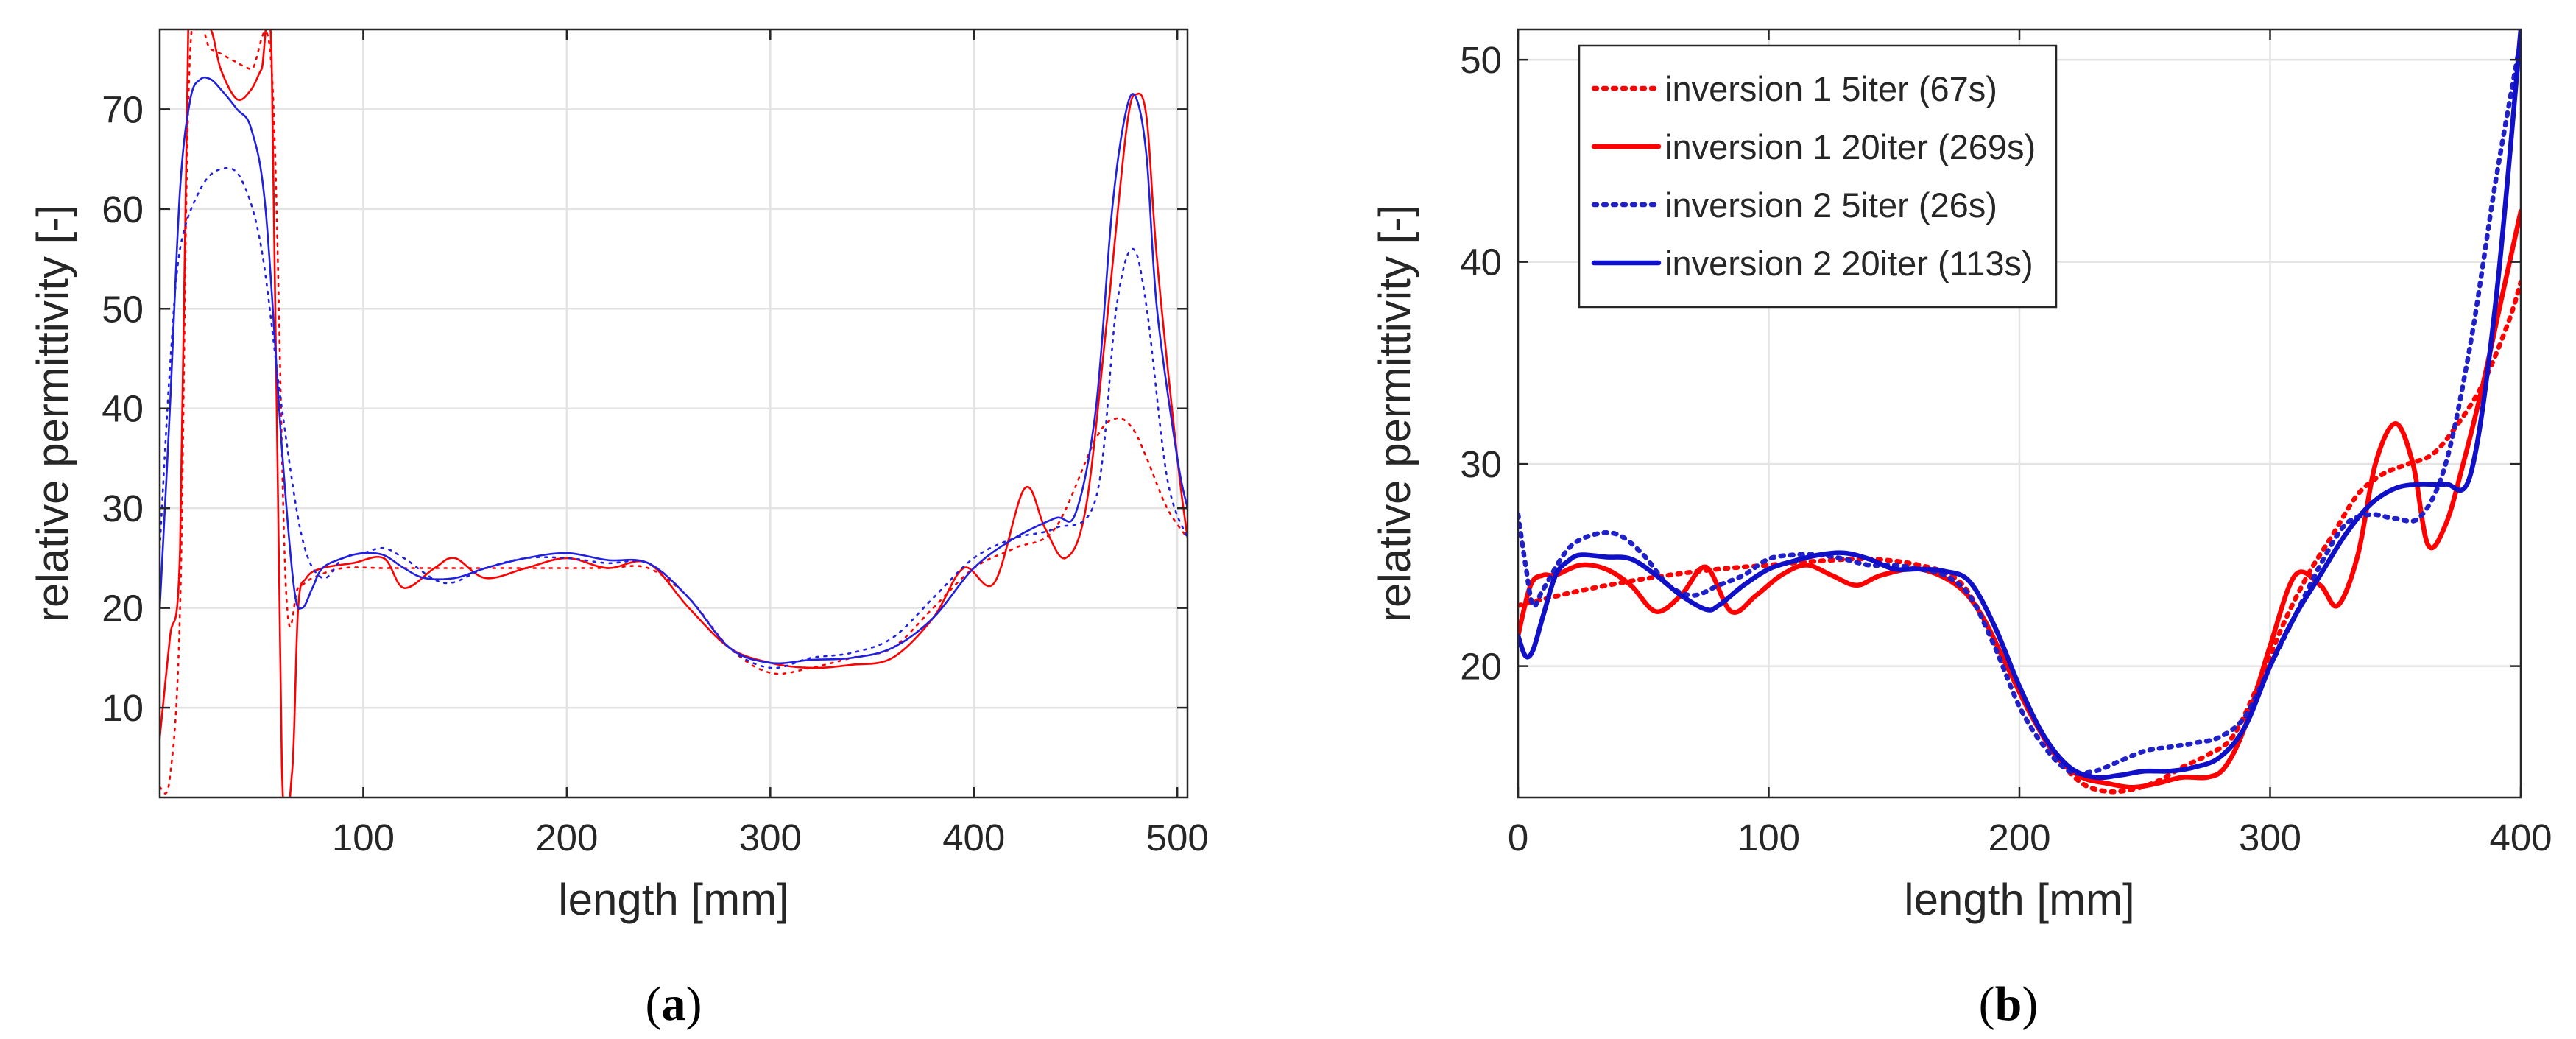 The image size is (2576, 1039). What do you see at coordinates (1849, 263) in the screenshot?
I see `legend-entry-4: inversion 2 20iter (113s)` at bounding box center [1849, 263].